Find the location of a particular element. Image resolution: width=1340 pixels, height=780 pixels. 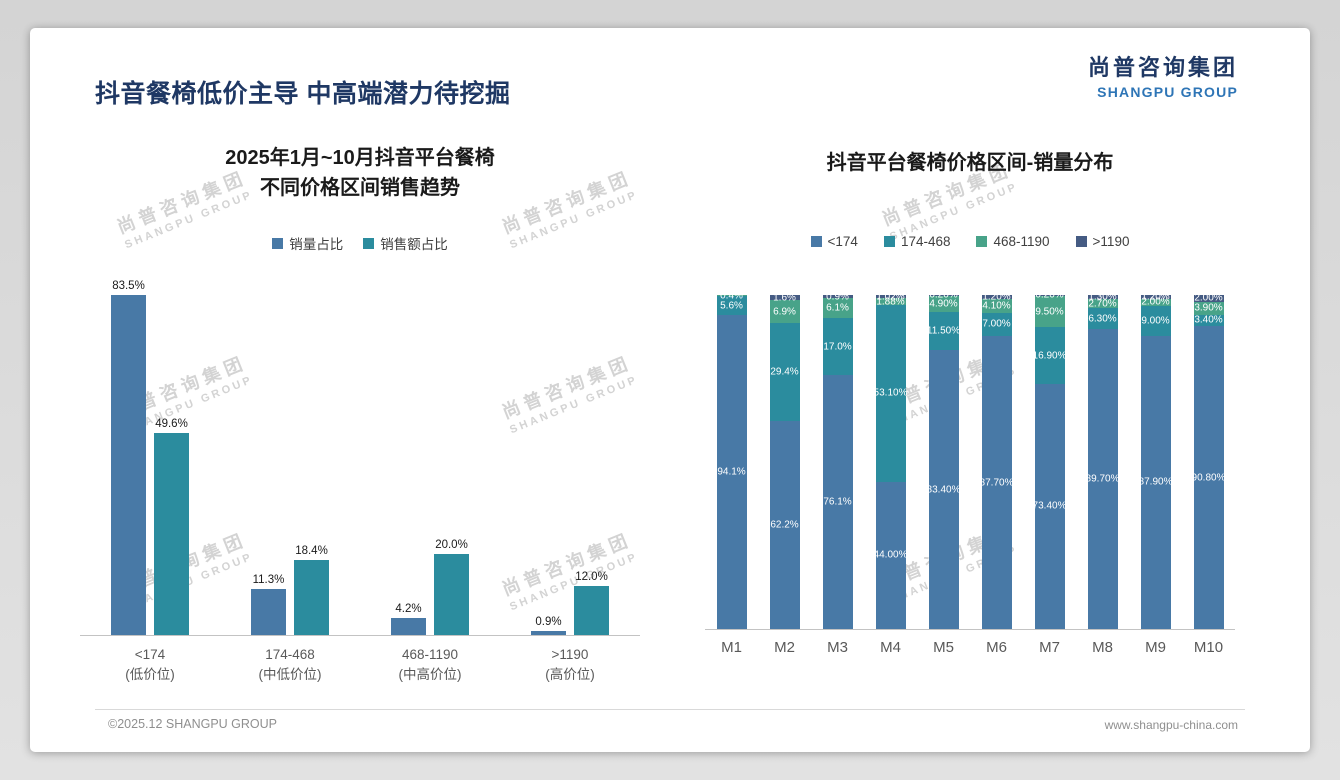

logo-text-en: SHANGPU GROUP is located at coordinates (1167, 92).